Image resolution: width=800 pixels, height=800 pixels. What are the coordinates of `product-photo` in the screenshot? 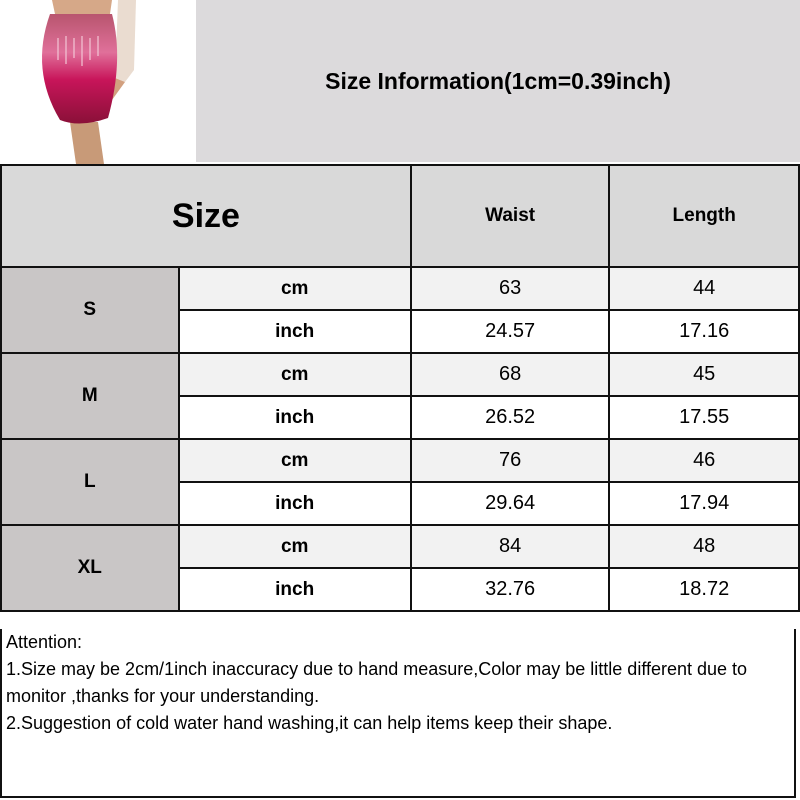 It's located at (98, 82).